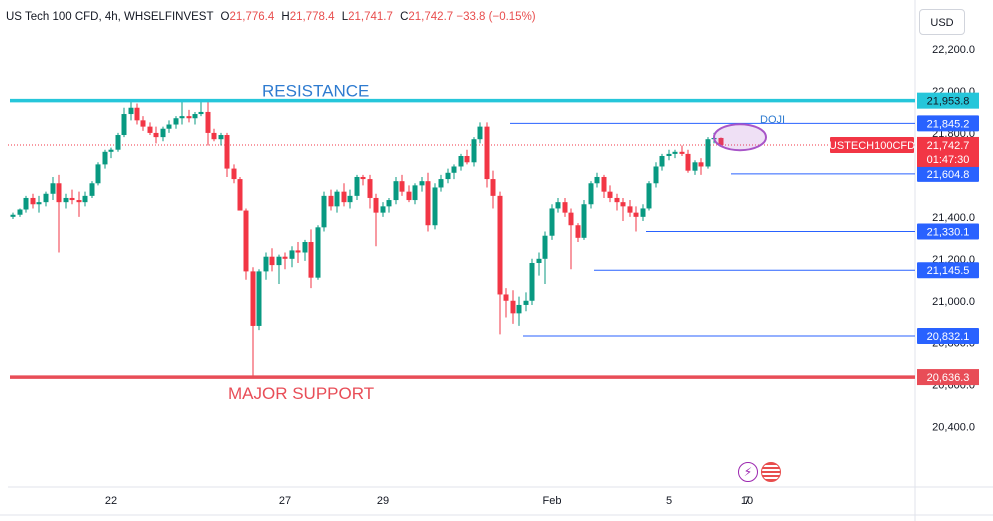  I want to click on low-value: 21,741.7, so click(370, 17).